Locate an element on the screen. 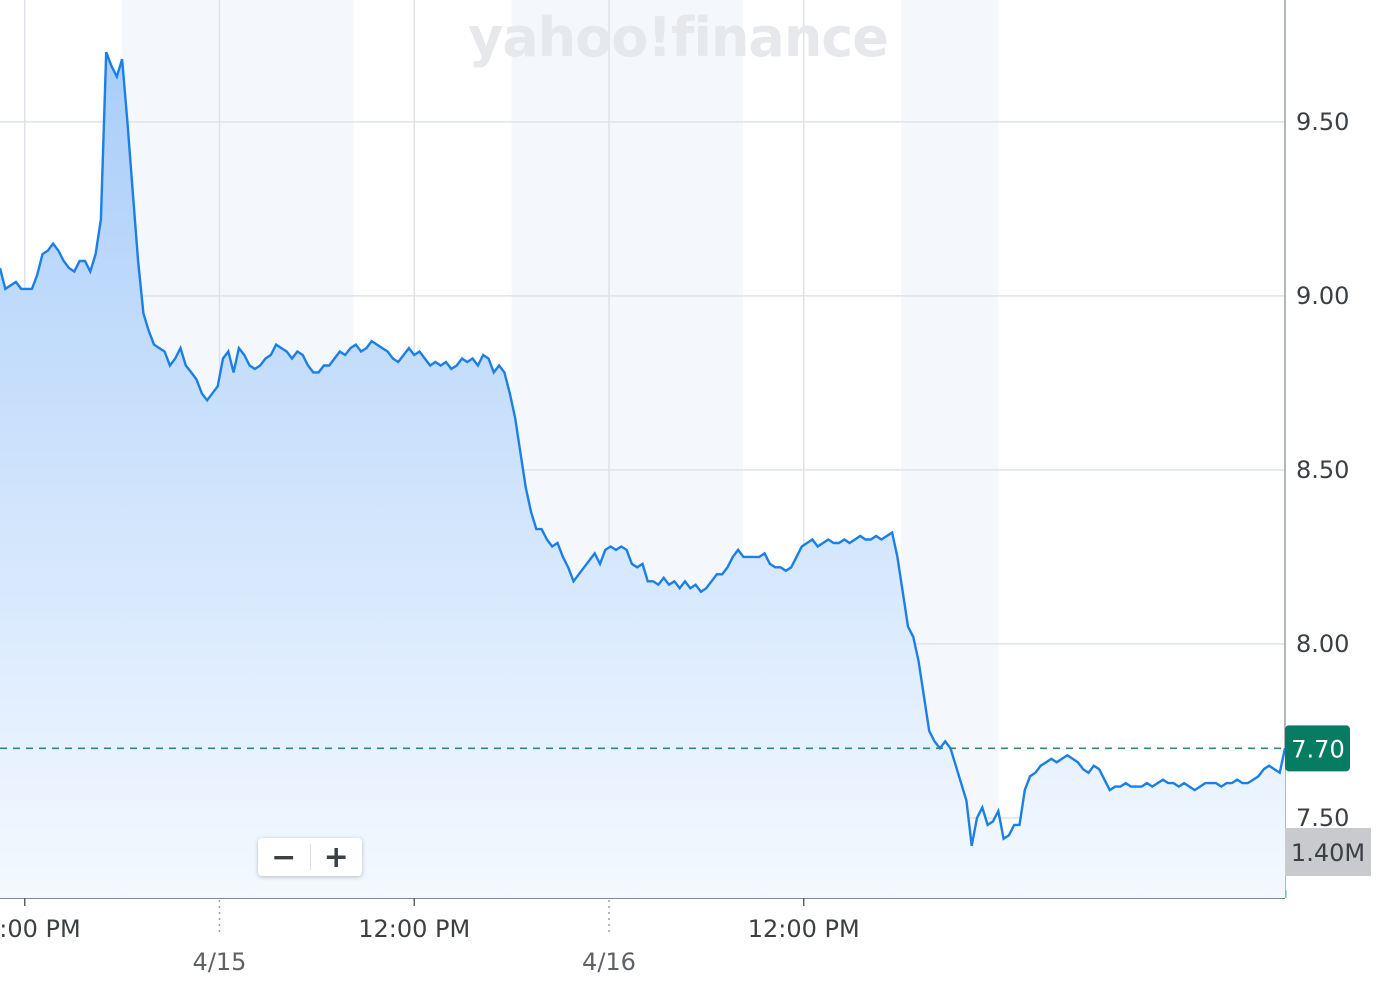 The width and height of the screenshot is (1388, 982). volume-badge: 1.40M is located at coordinates (1328, 852).